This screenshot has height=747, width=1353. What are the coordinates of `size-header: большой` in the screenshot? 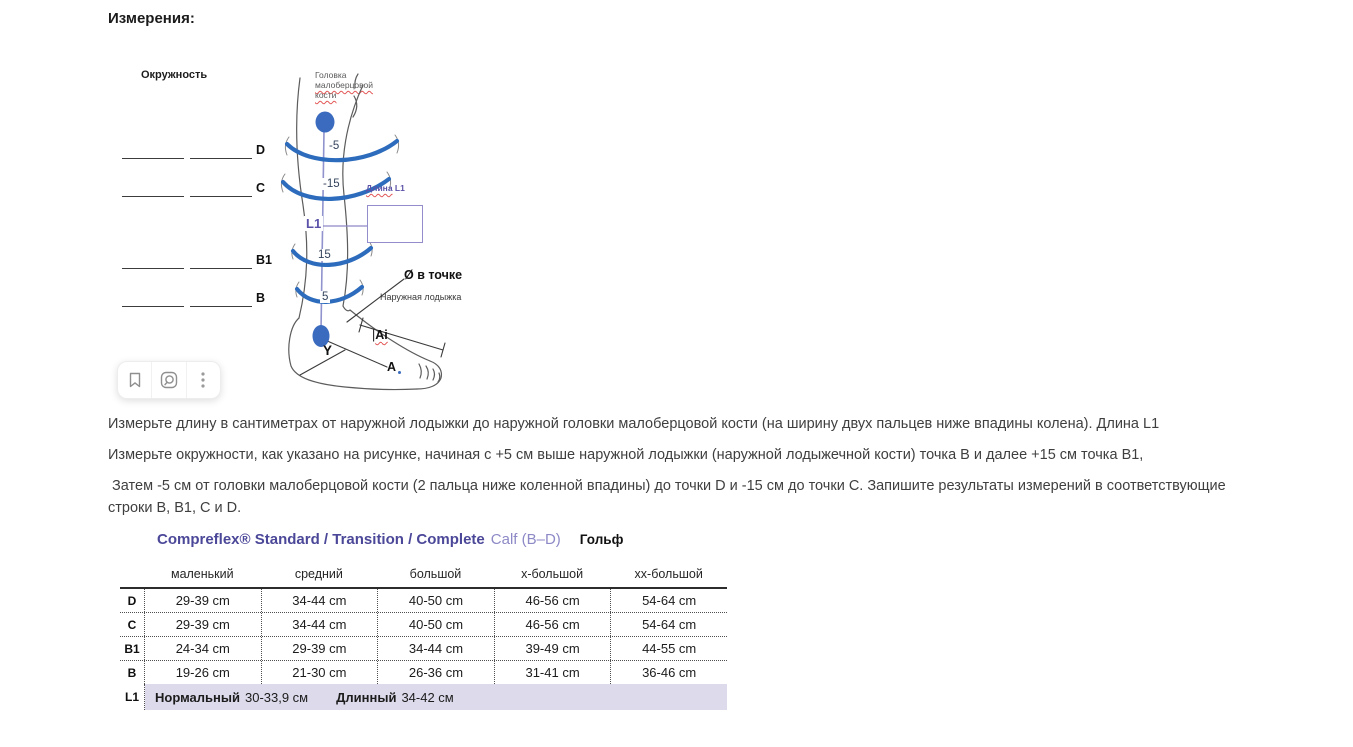 It's located at (435, 574).